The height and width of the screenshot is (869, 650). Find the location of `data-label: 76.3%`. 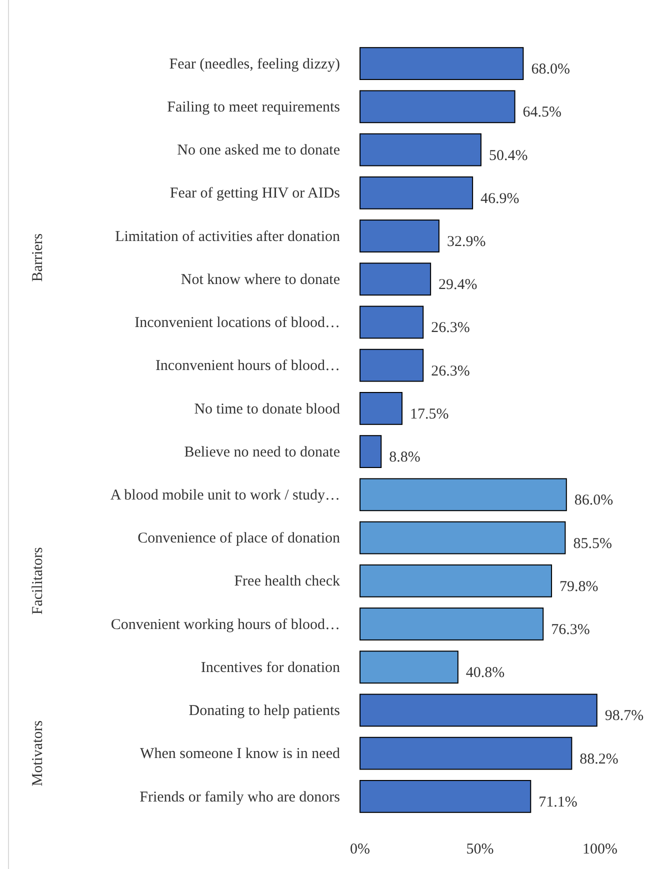

data-label: 76.3% is located at coordinates (570, 630).